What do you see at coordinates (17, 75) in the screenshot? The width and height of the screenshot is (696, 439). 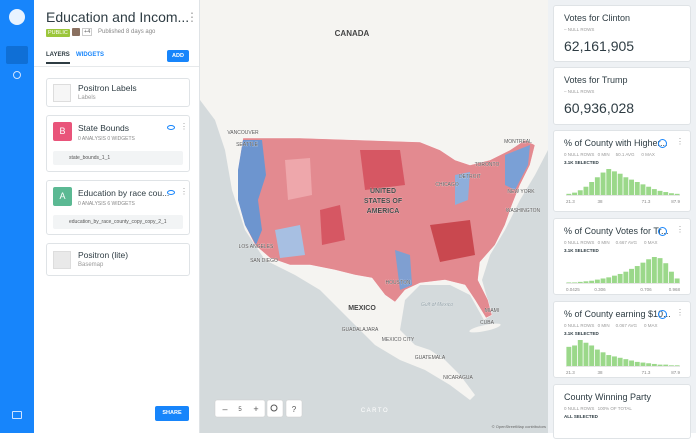 I see `share-icon` at bounding box center [17, 75].